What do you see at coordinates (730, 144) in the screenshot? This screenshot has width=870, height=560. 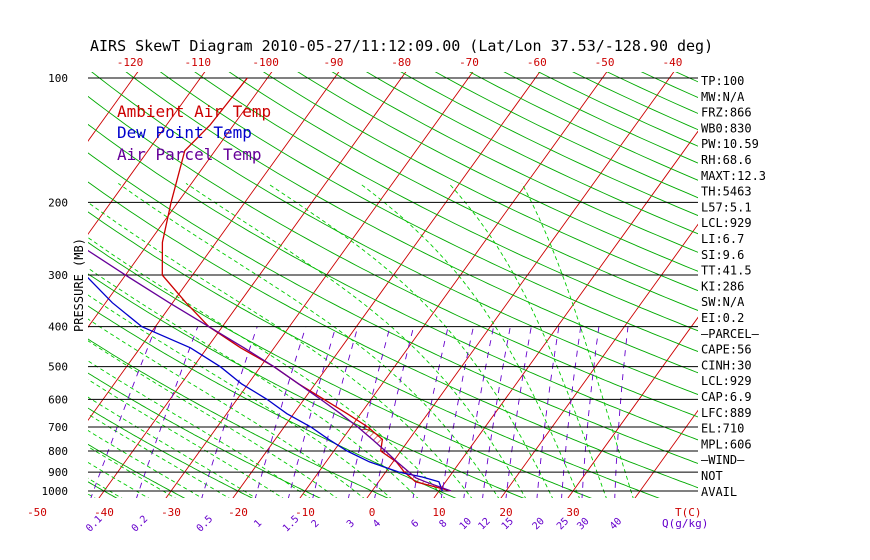 I see `stability-index-label: PW:10.59` at bounding box center [730, 144].